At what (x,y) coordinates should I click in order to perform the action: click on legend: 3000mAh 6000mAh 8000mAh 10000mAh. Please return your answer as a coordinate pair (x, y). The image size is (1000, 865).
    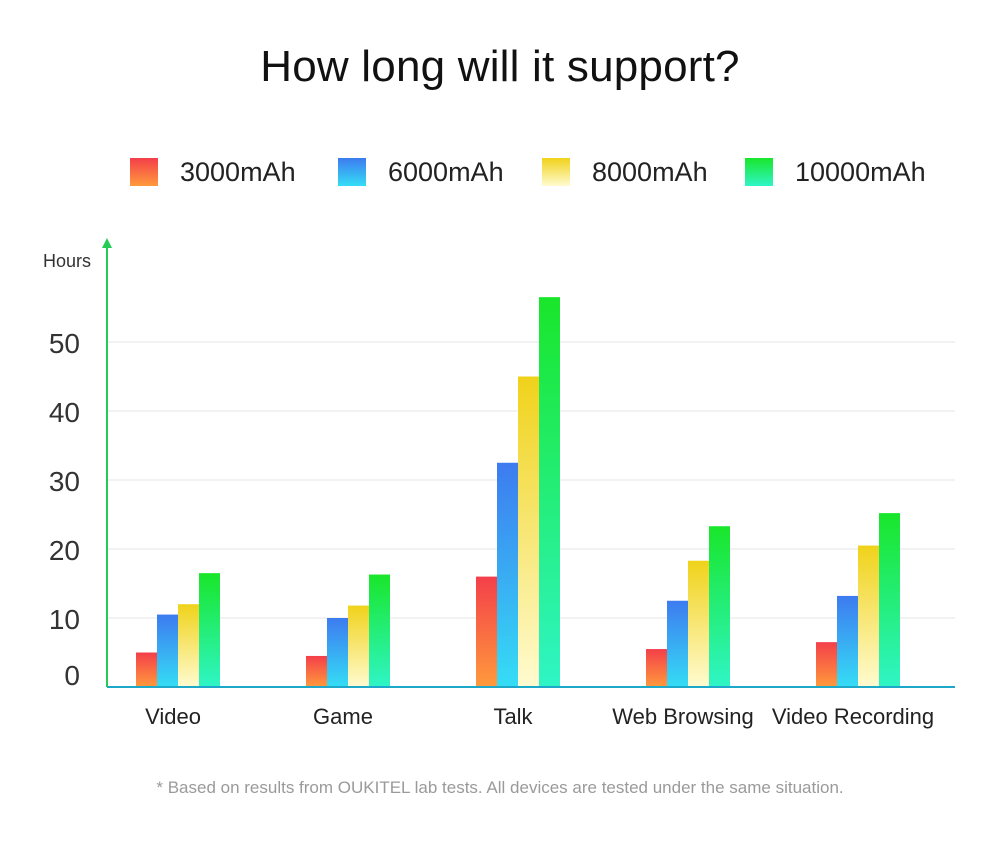
    Looking at the image, I should click on (530, 172).